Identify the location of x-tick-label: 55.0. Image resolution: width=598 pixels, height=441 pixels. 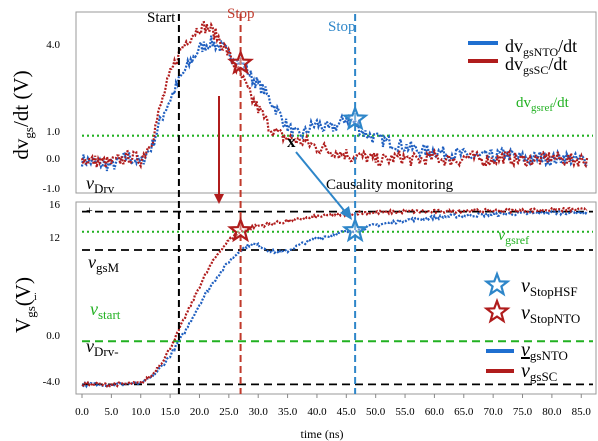
(405, 412).